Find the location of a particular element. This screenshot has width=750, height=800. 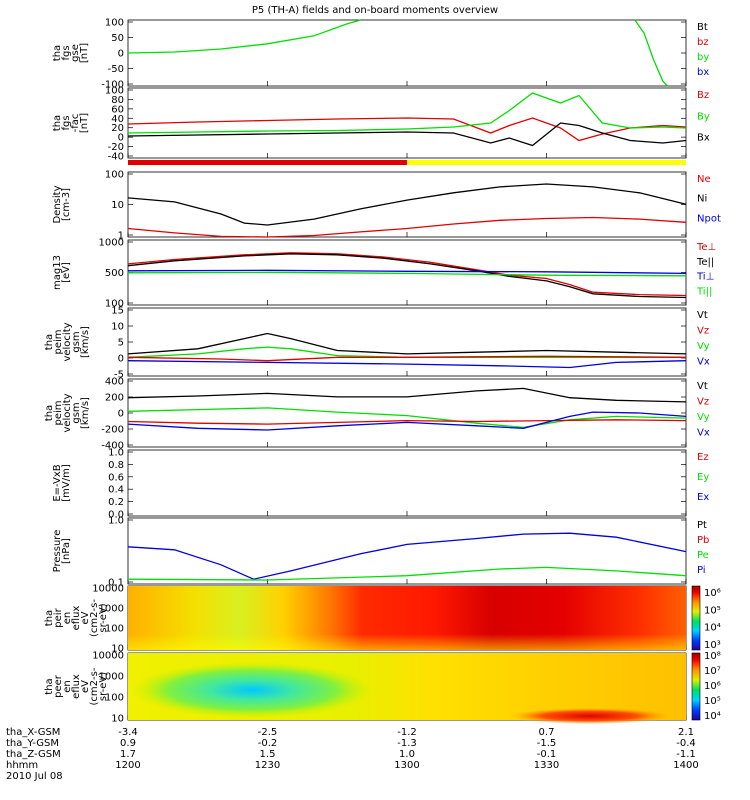

ephemeris-value: 1300 is located at coordinates (406, 765).